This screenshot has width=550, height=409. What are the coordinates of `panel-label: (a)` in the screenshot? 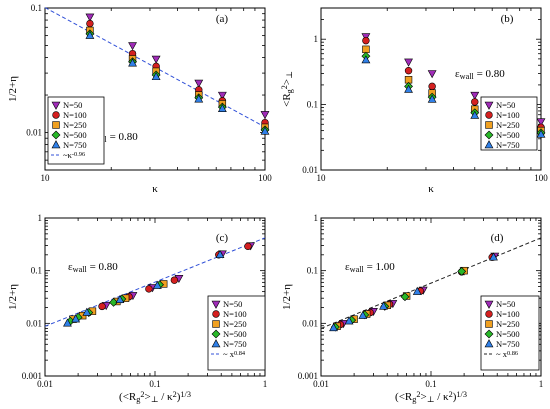 It's located at (222, 19).